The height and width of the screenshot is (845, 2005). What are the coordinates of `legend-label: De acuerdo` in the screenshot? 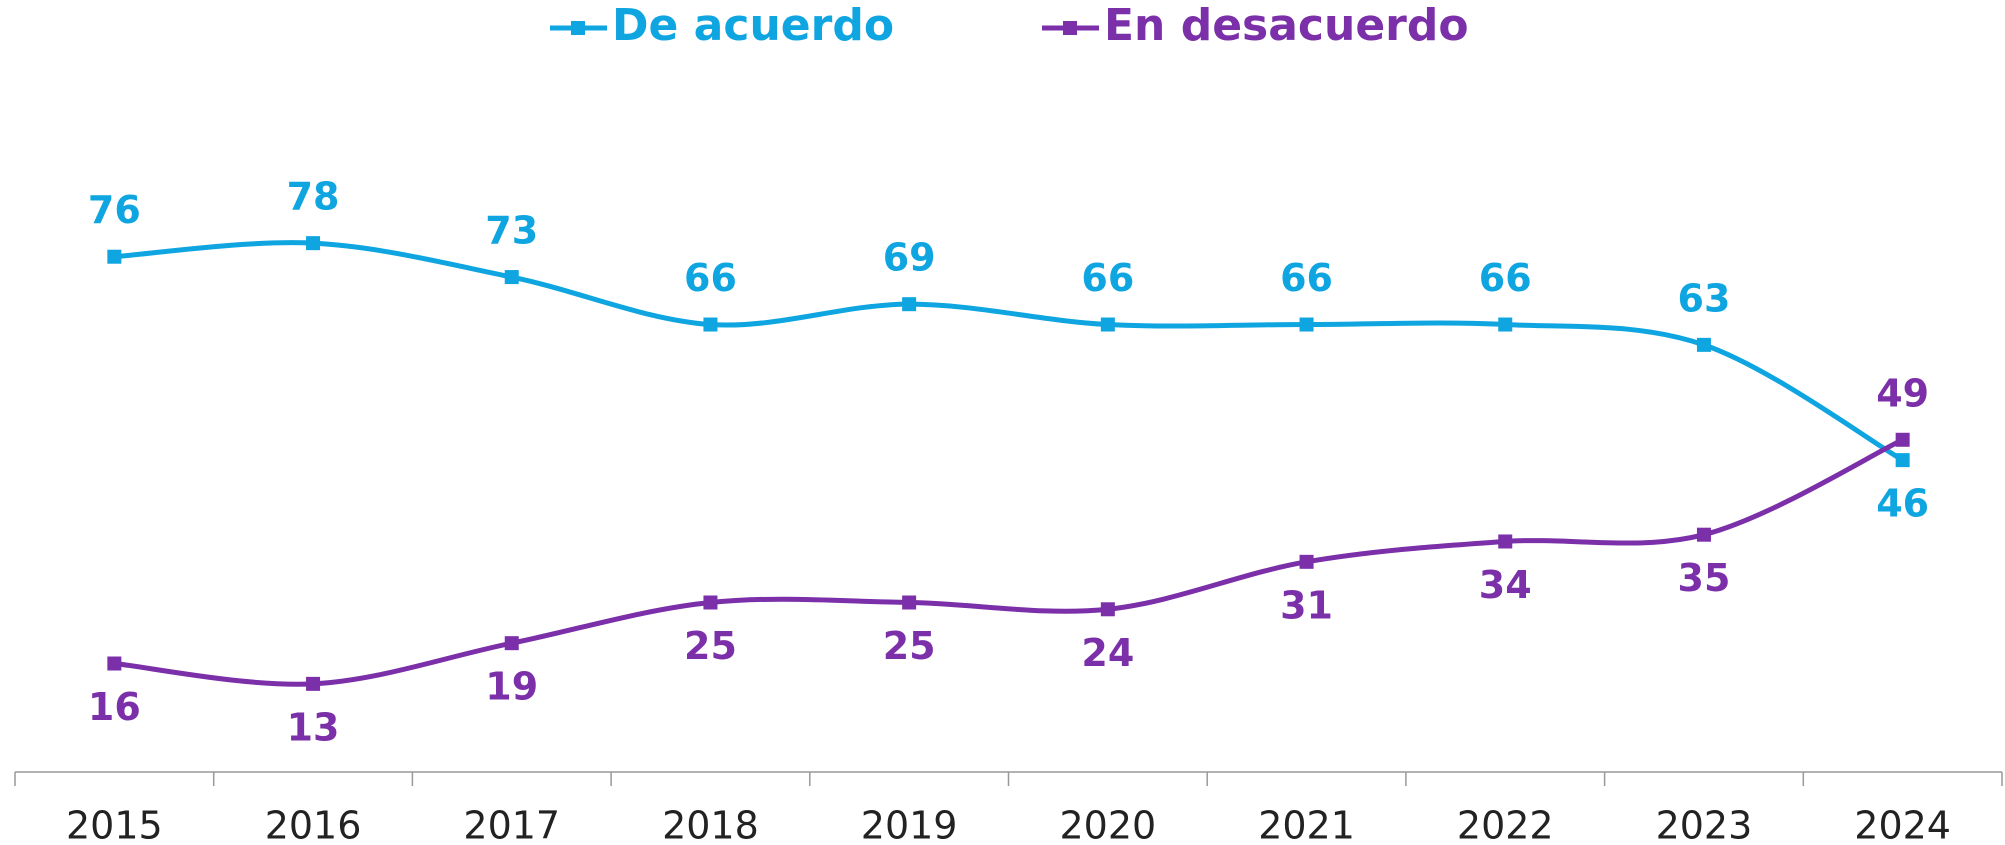 It's located at (753, 25).